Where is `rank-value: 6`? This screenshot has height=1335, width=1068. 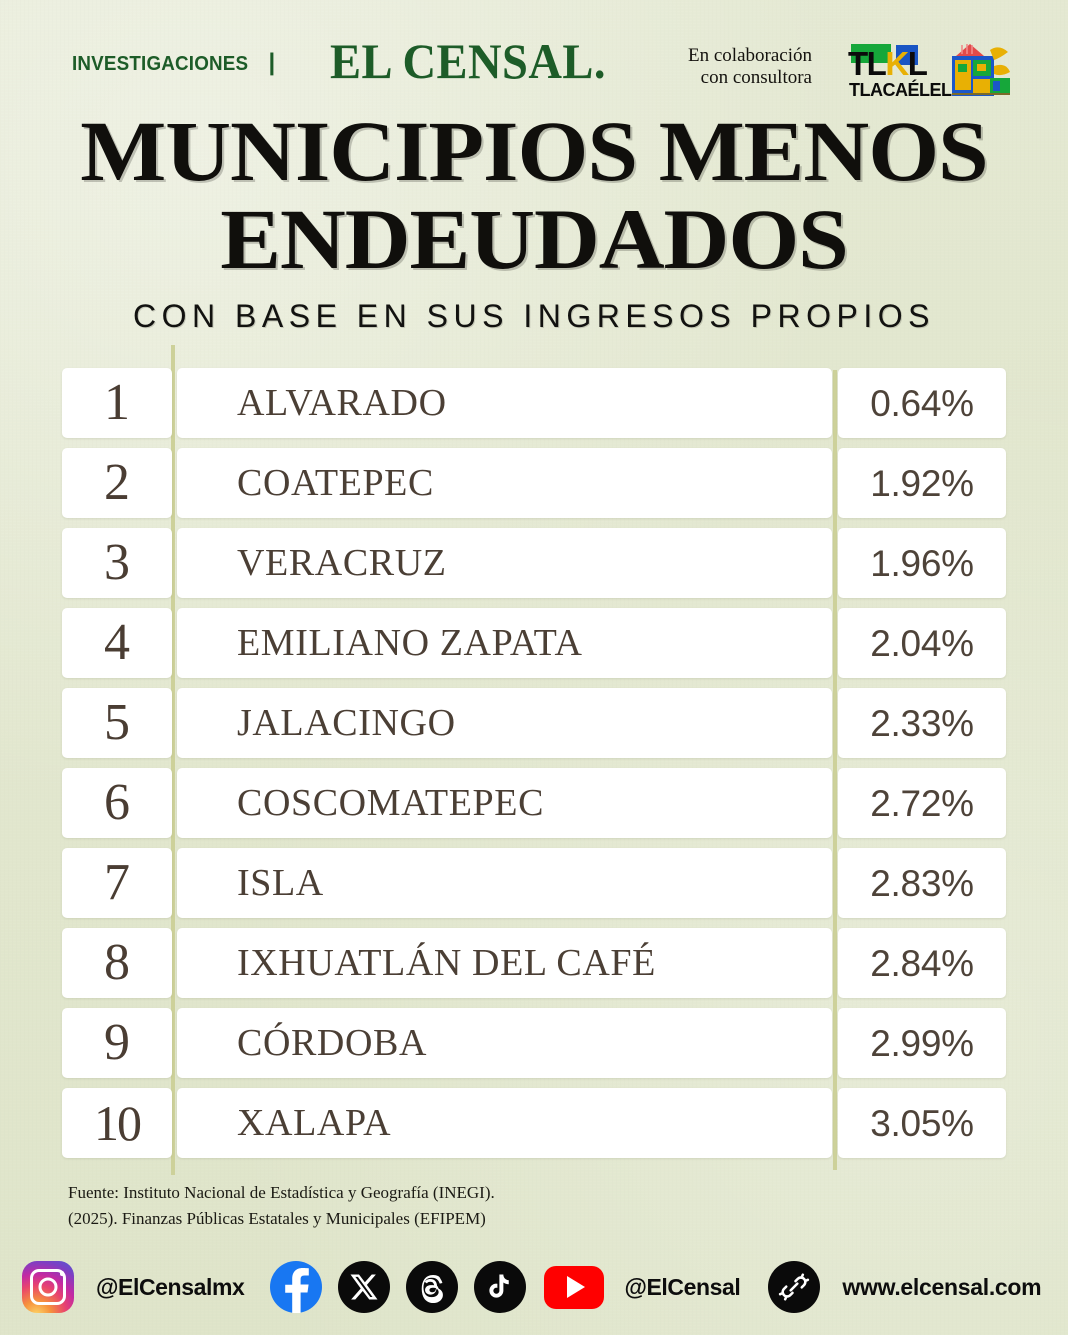
rank-value: 6 is located at coordinates (117, 802).